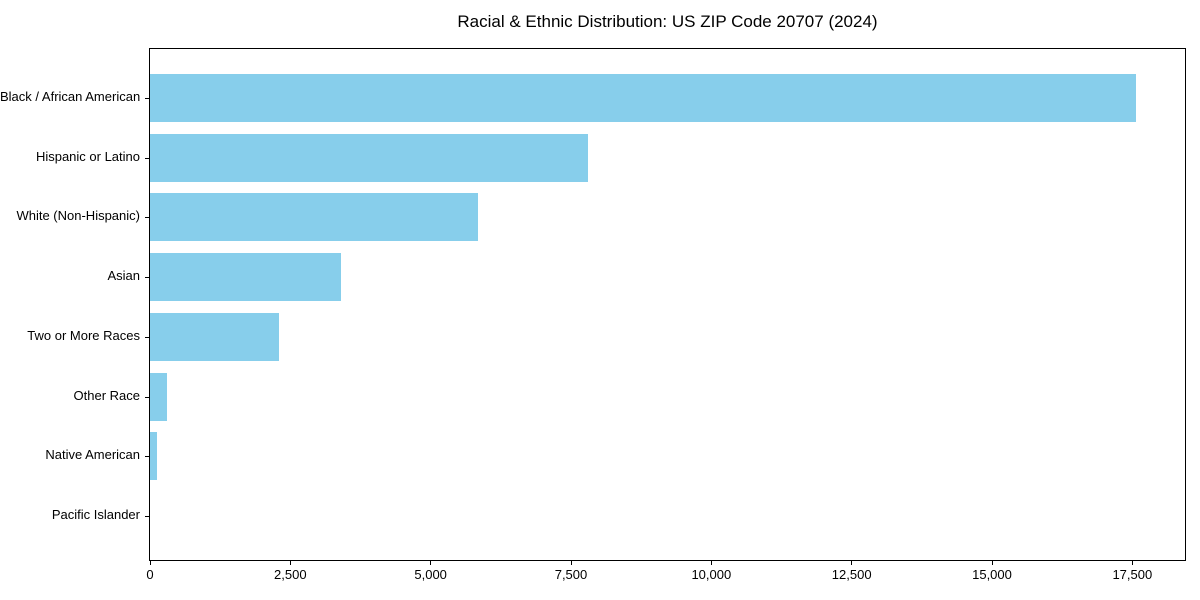 Image resolution: width=1200 pixels, height=600 pixels. I want to click on bar-asian, so click(246, 277).